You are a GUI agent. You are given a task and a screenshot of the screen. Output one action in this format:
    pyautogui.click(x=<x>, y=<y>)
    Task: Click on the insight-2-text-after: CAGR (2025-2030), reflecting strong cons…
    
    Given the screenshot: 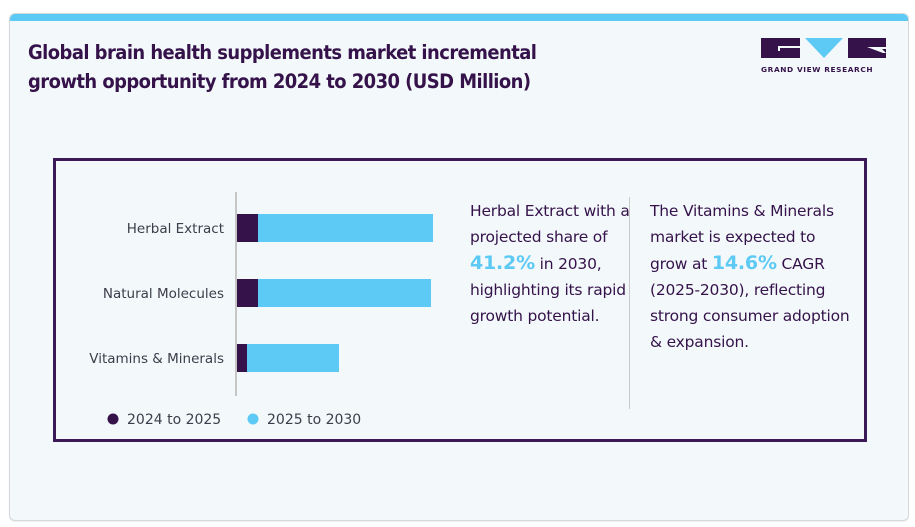 What is the action you would take?
    pyautogui.click(x=750, y=303)
    